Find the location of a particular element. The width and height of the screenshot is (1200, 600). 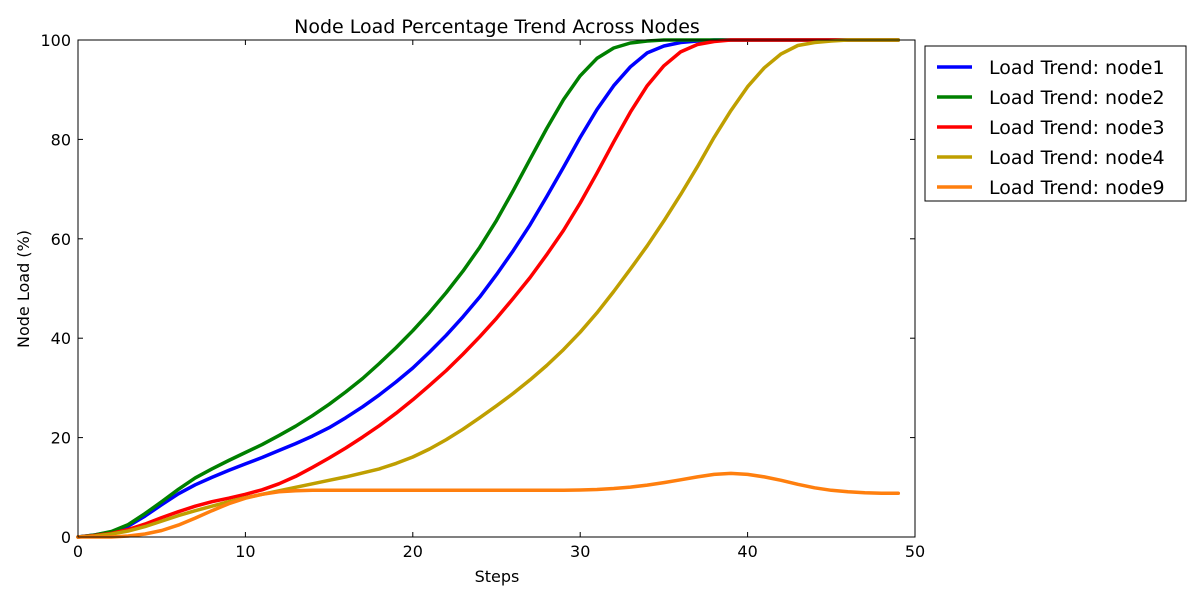

legend-frame is located at coordinates (1055, 123).